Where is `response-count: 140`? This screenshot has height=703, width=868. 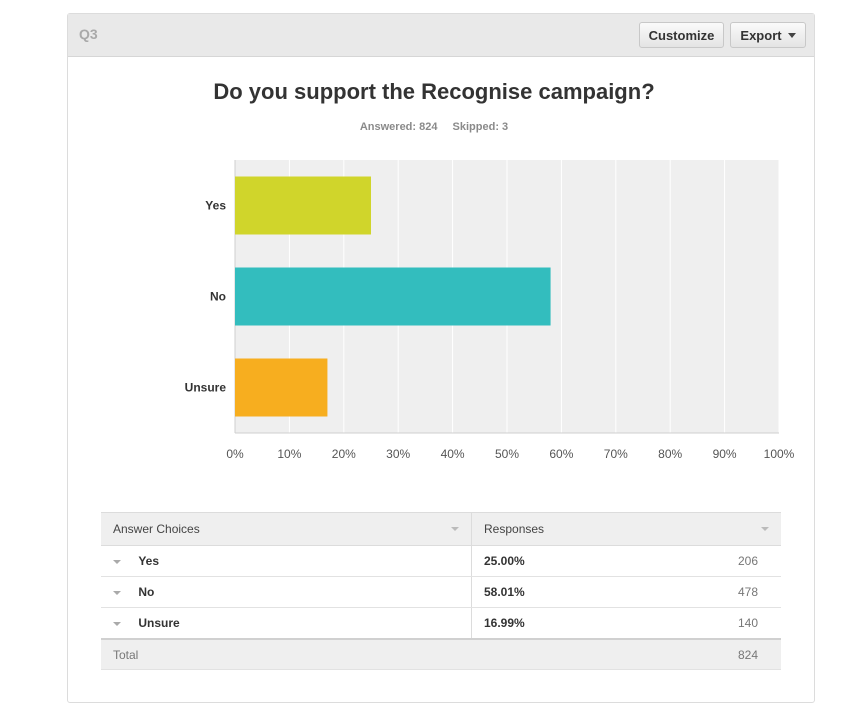
response-count: 140 is located at coordinates (747, 623).